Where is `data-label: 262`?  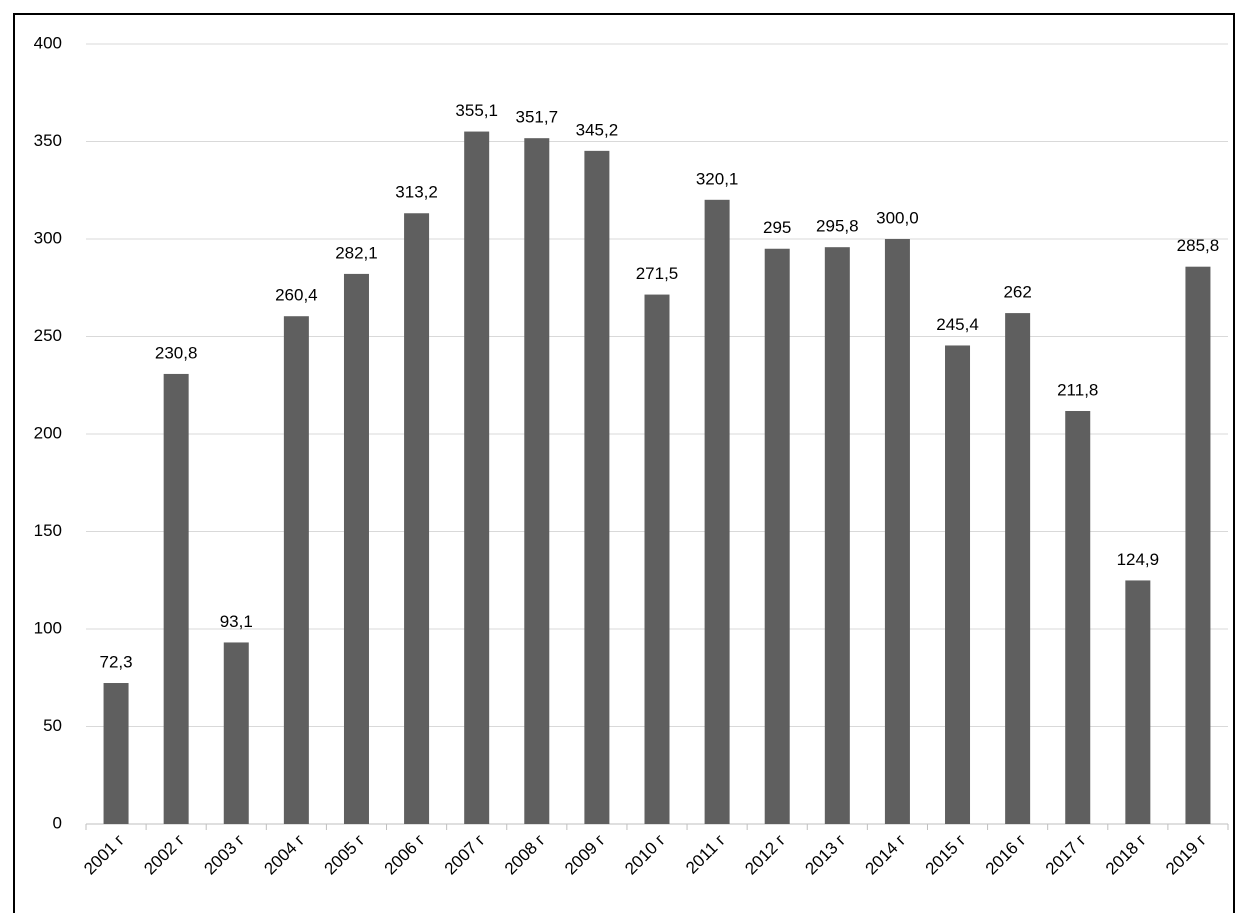 data-label: 262 is located at coordinates (1017, 292).